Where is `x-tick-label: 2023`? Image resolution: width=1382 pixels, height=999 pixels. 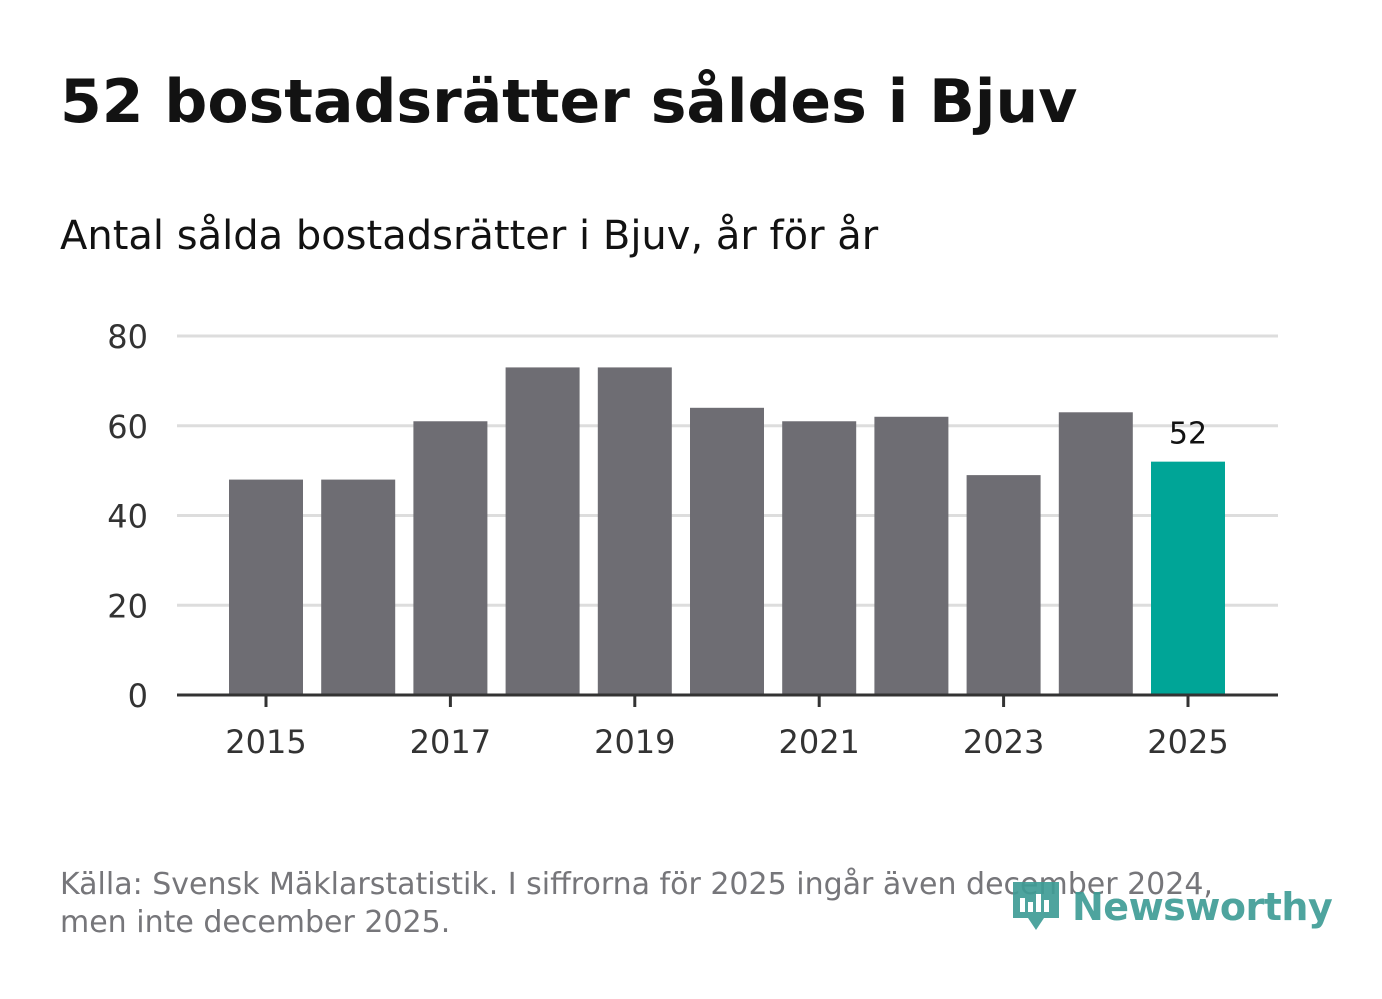
x-tick-label: 2023 is located at coordinates (1003, 742).